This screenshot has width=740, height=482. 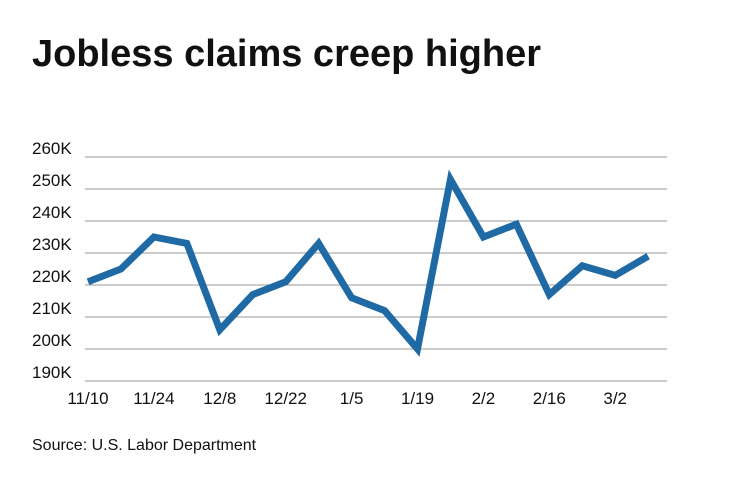 I want to click on y-tick-label: 220K, so click(x=52, y=276).